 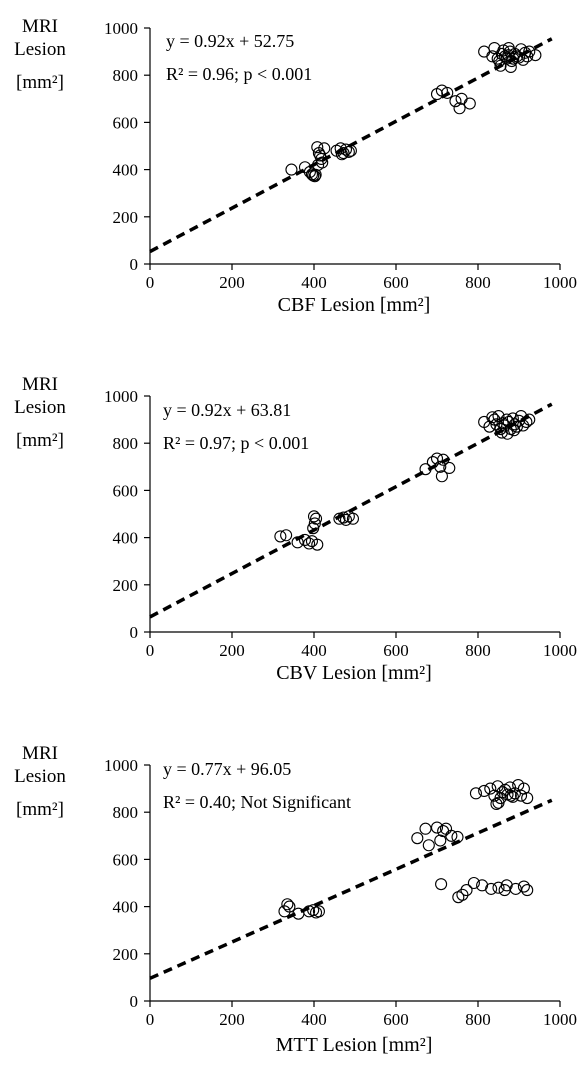 What do you see at coordinates (560, 1019) in the screenshot?
I see `x-tick-label: 1000` at bounding box center [560, 1019].